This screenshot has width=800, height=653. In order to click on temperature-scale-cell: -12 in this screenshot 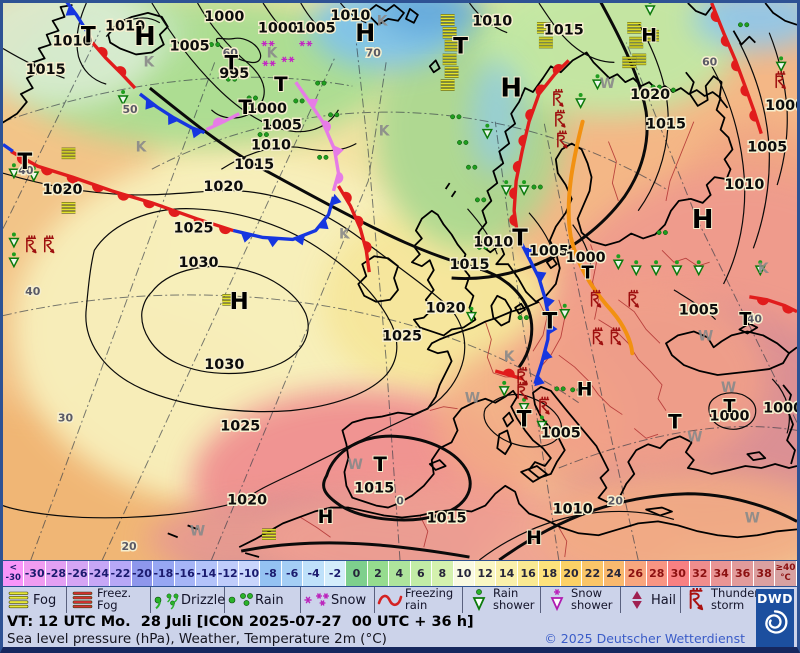, I will do `click(228, 573)`.